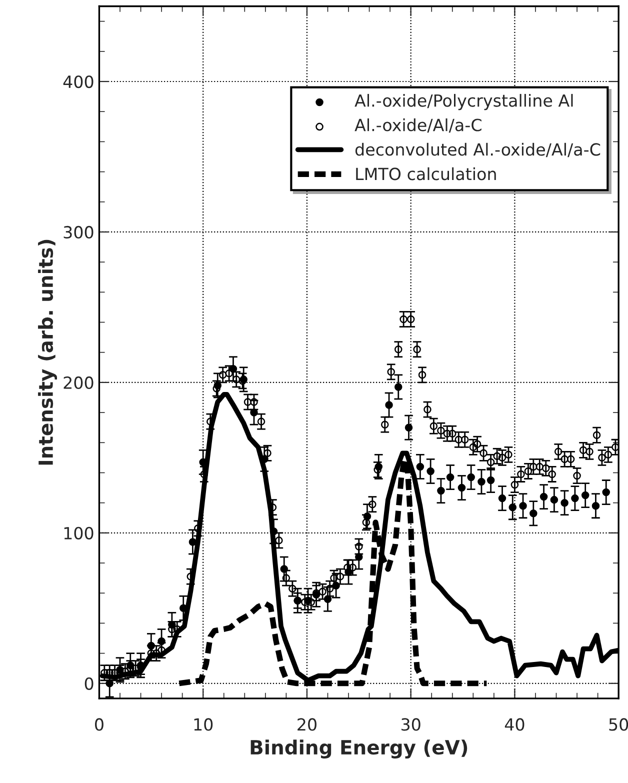  Describe the element at coordinates (426, 173) in the screenshot. I see `legend-label: LMTO calculation` at that location.